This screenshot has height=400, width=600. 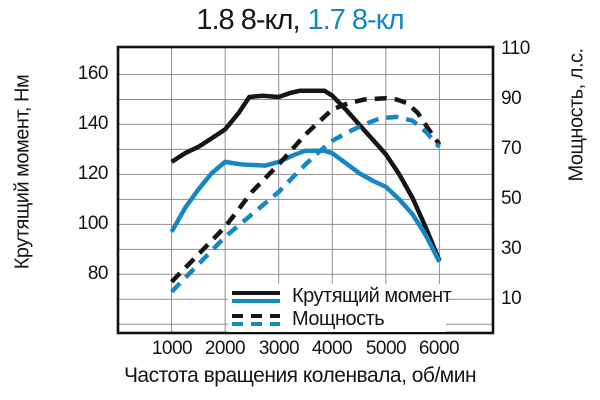 What do you see at coordinates (372, 296) in the screenshot?
I see `legend-label-torque: Крутящий момент` at bounding box center [372, 296].